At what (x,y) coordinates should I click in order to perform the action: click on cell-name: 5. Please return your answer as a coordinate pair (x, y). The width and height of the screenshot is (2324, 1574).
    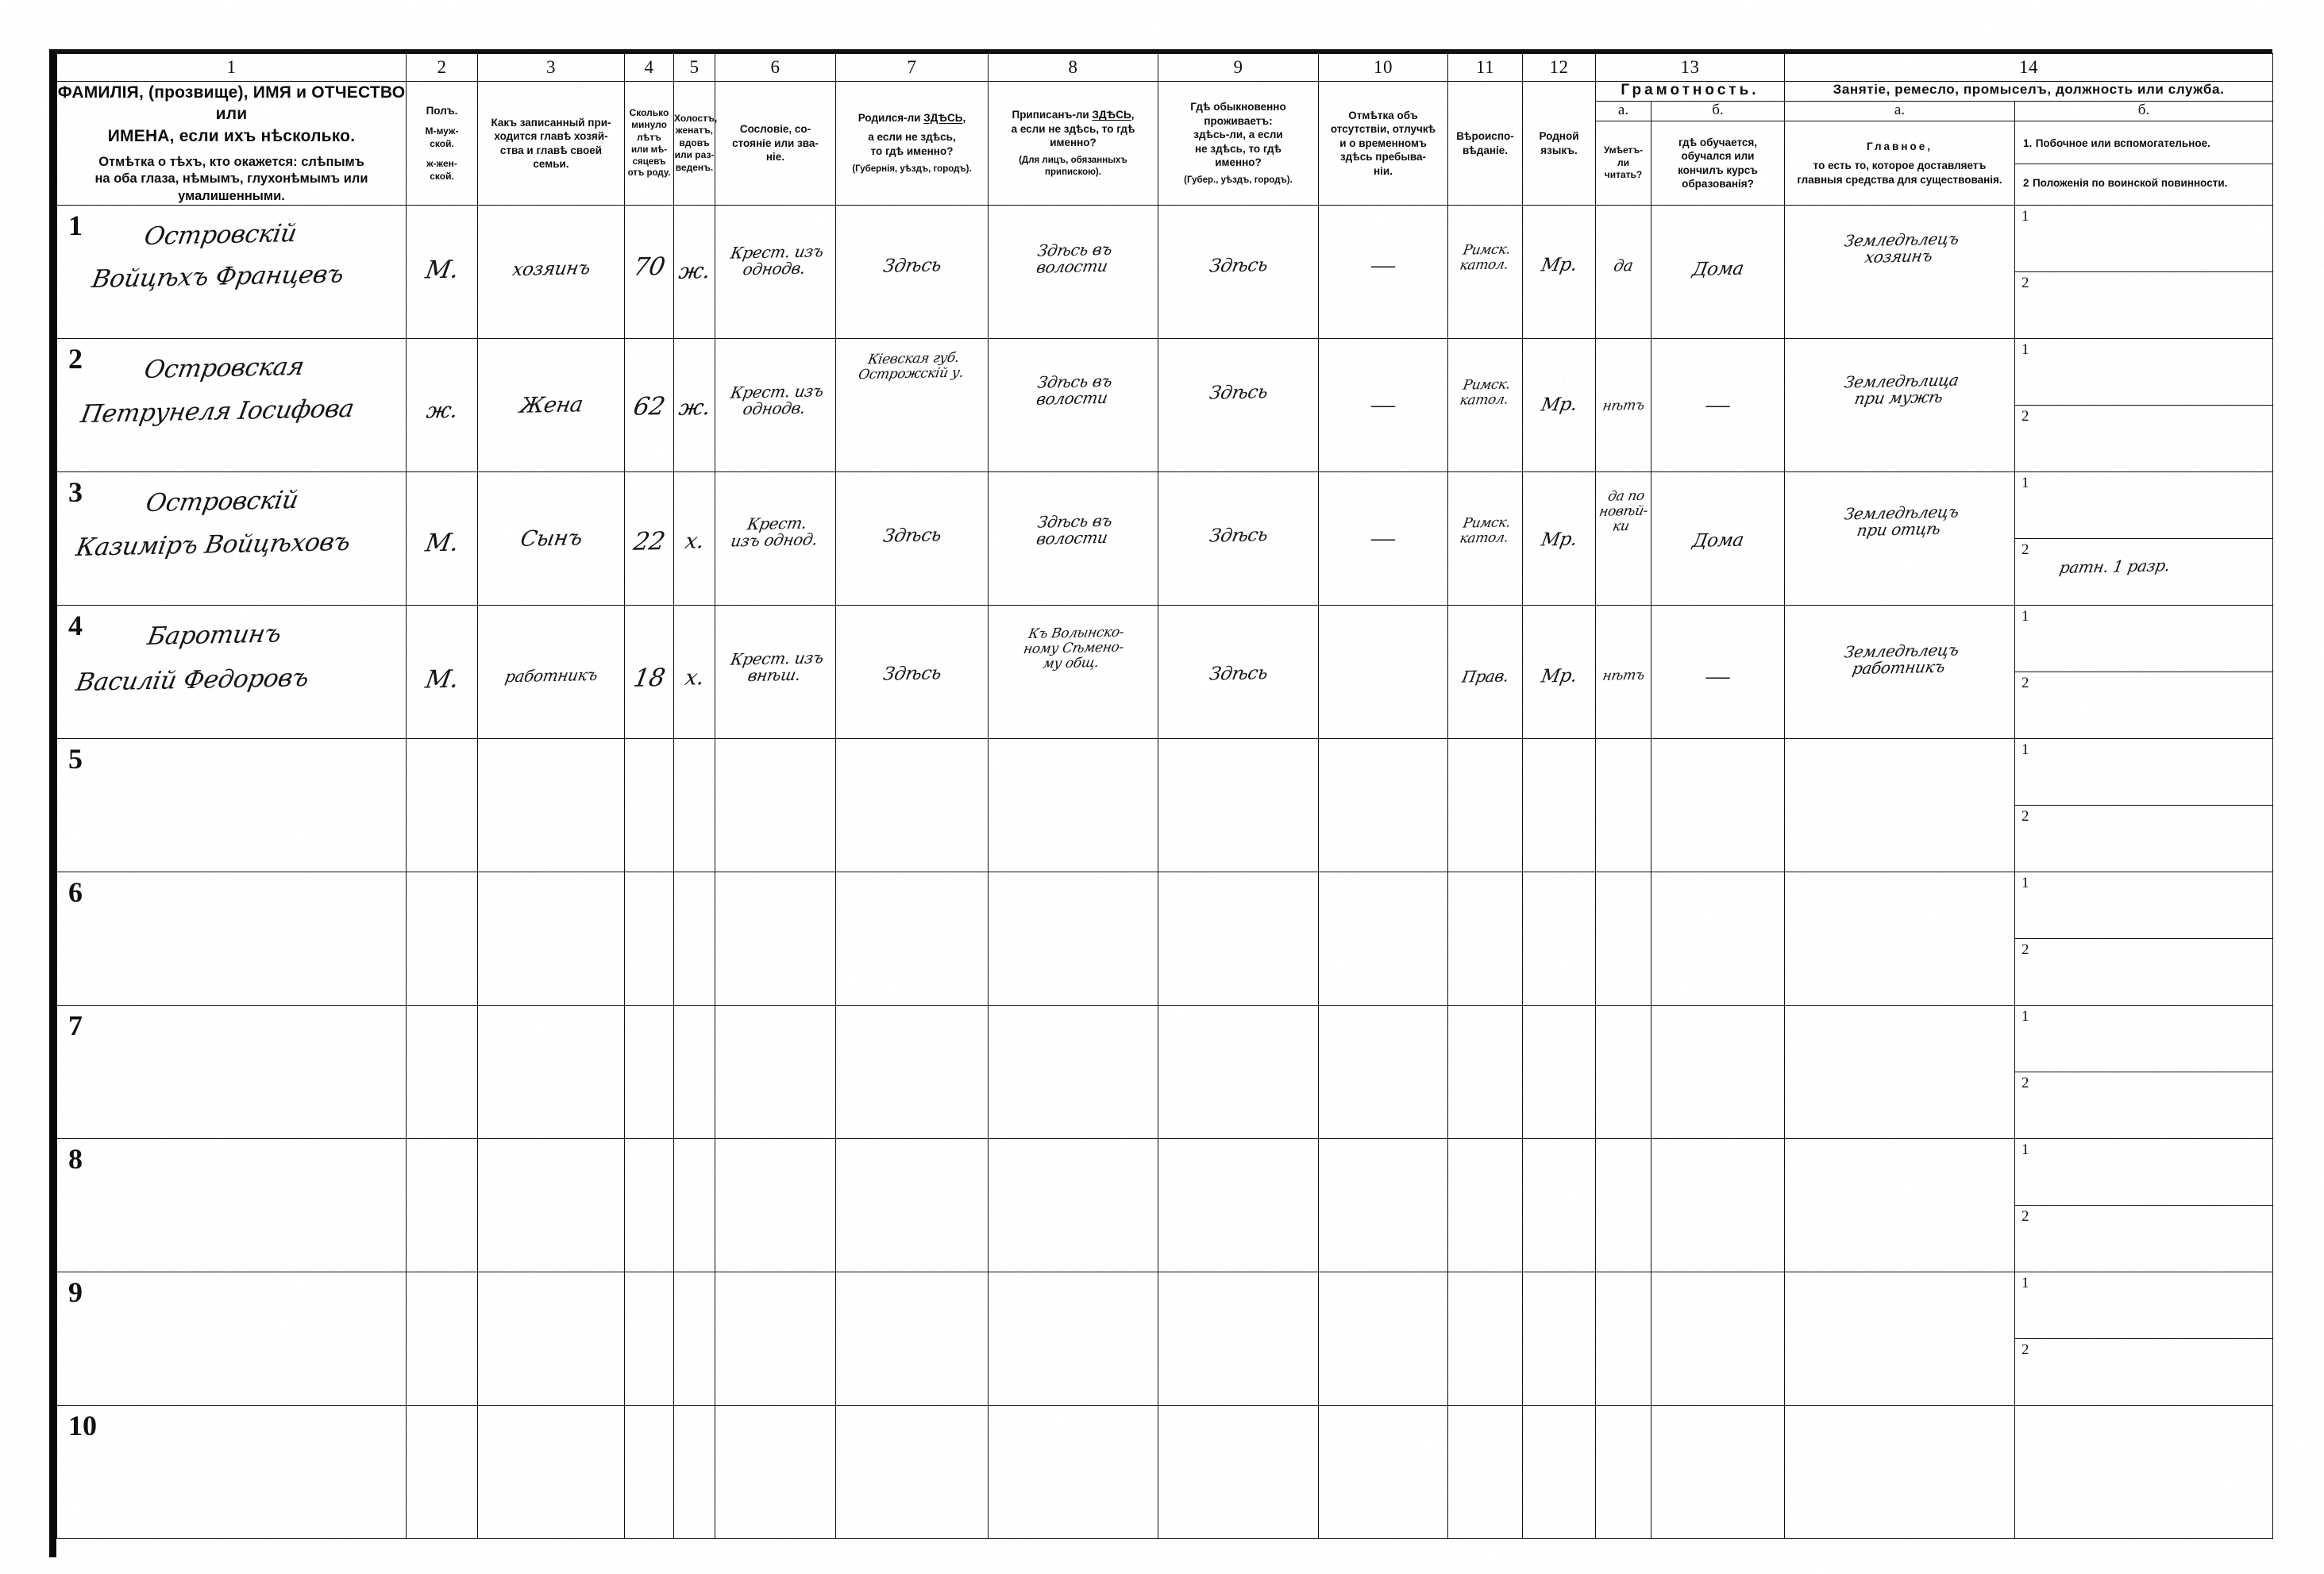
    Looking at the image, I should click on (231, 805).